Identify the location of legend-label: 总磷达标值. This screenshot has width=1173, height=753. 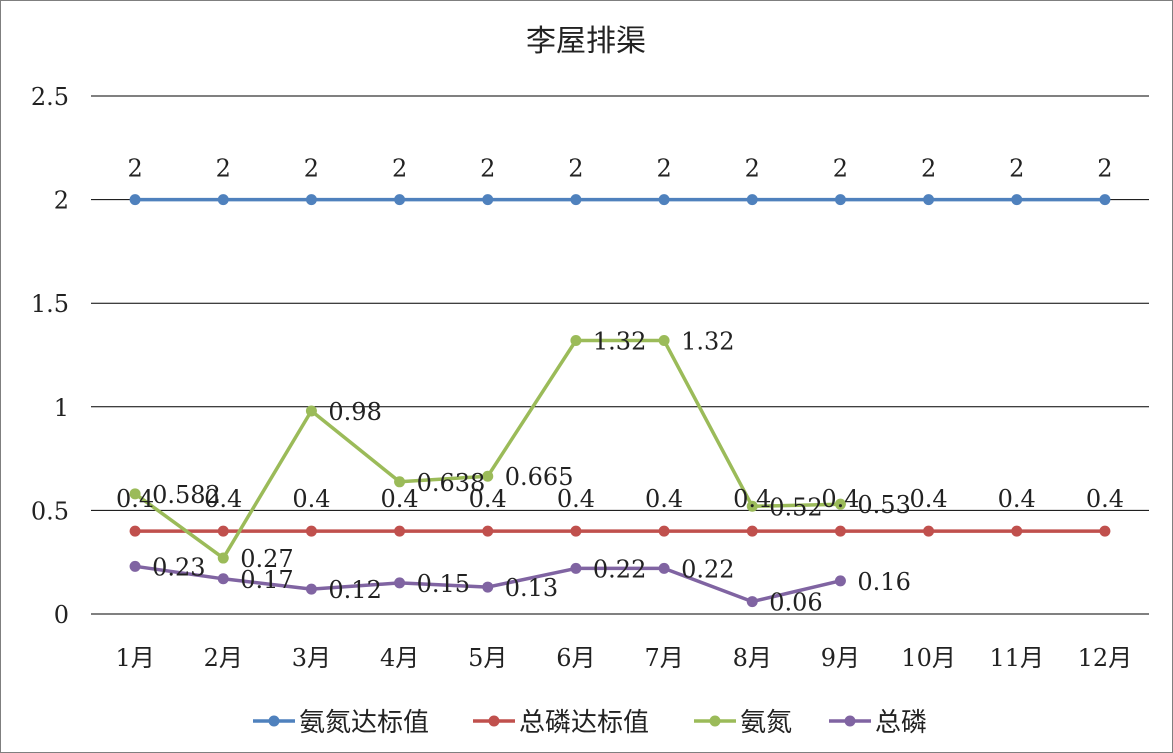
(584, 723).